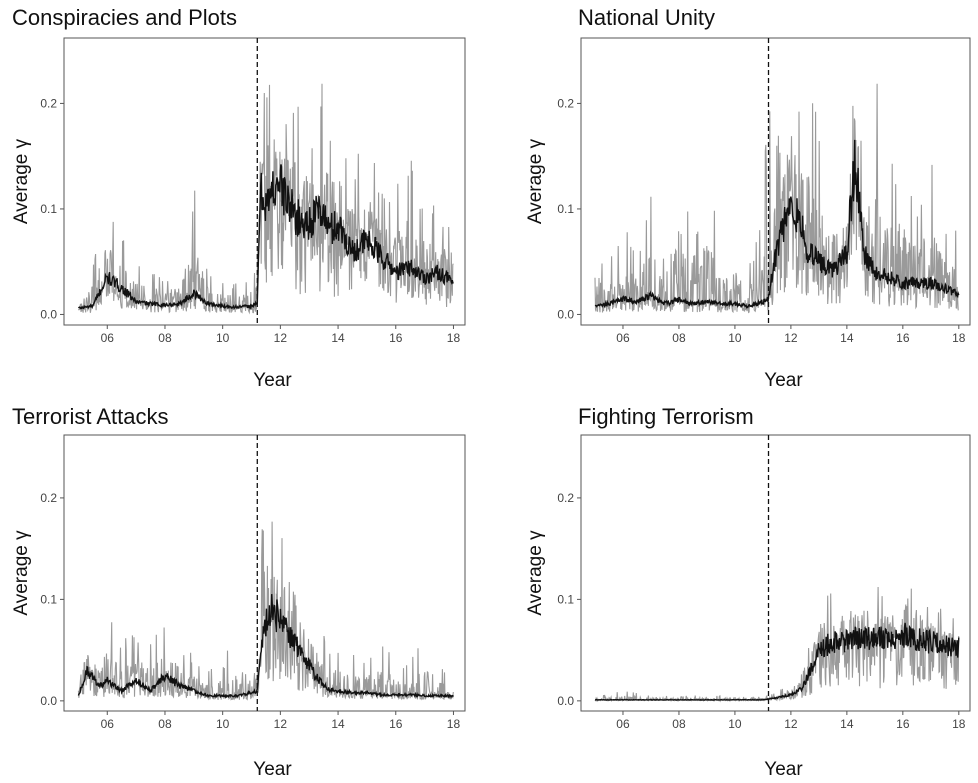 This screenshot has height=783, width=978. What do you see at coordinates (124, 17) in the screenshot?
I see `panel-title: Conspiracies and Plots` at bounding box center [124, 17].